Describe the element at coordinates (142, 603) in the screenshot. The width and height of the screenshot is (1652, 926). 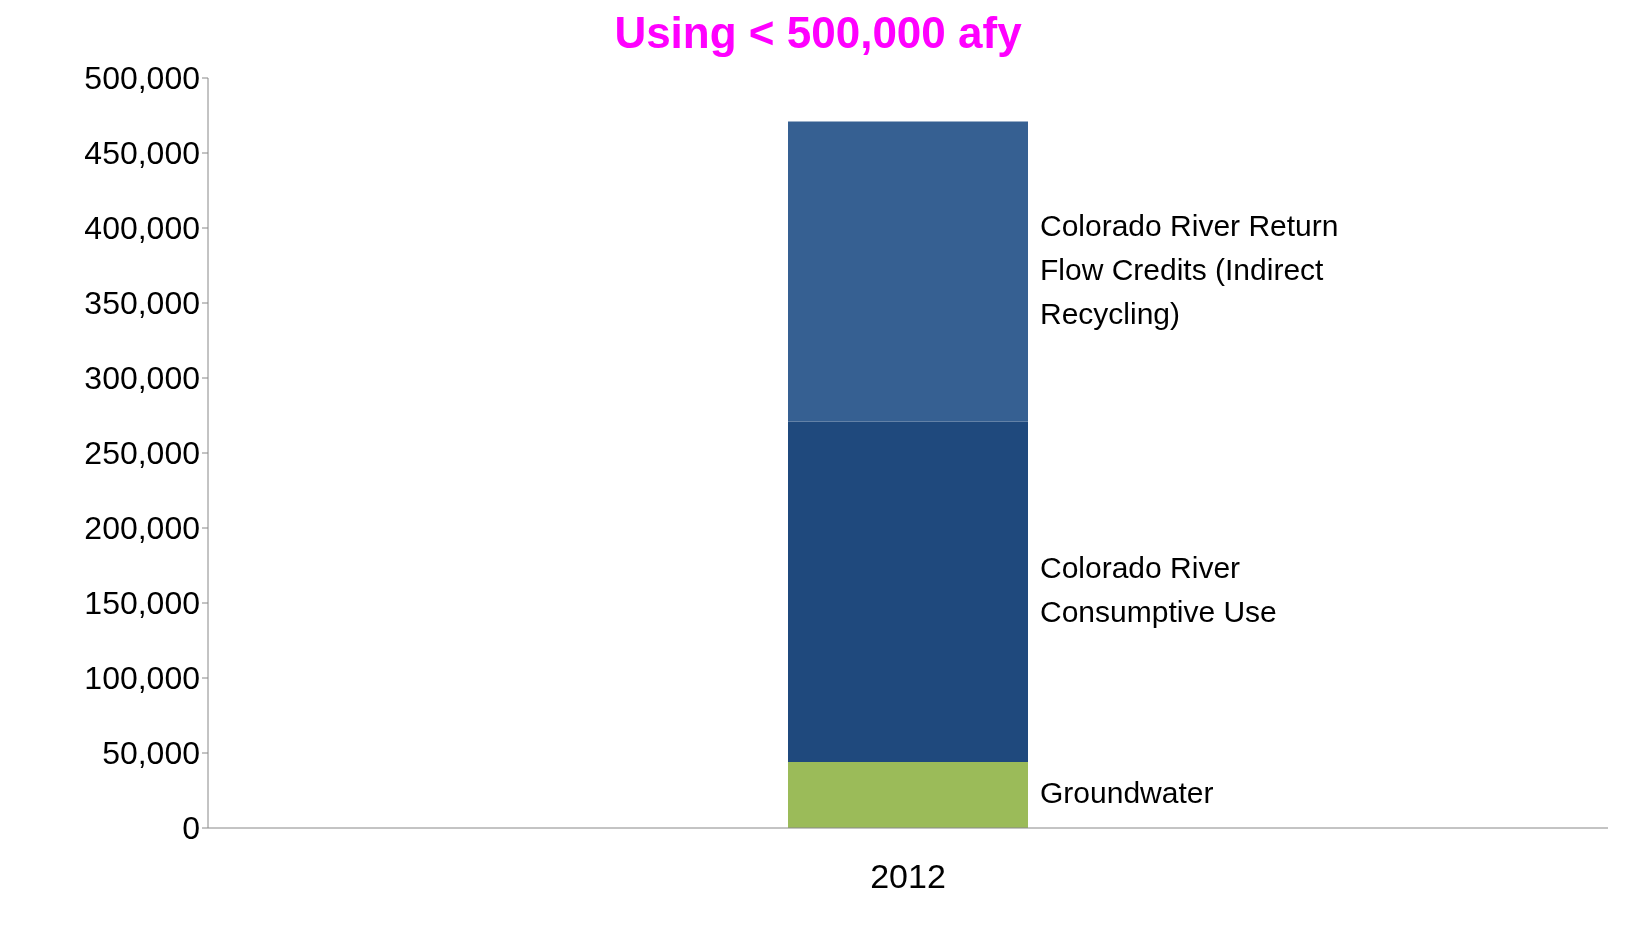
I see `y-tick-label: 150,000` at that location.